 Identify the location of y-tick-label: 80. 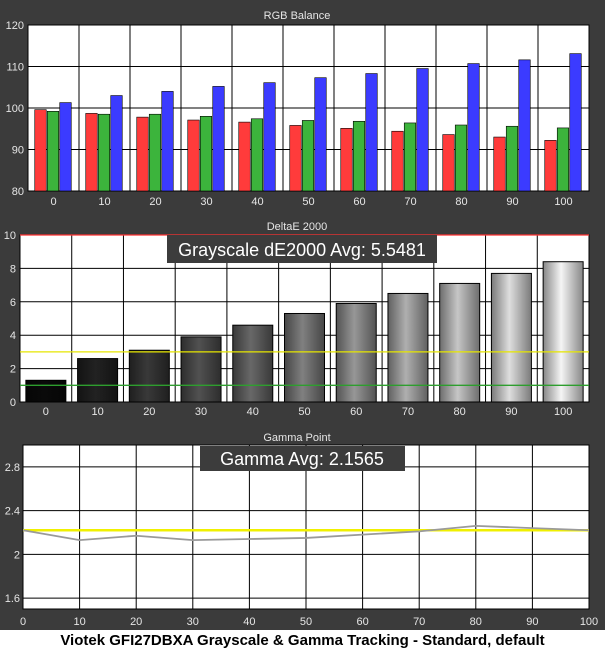
(18, 192).